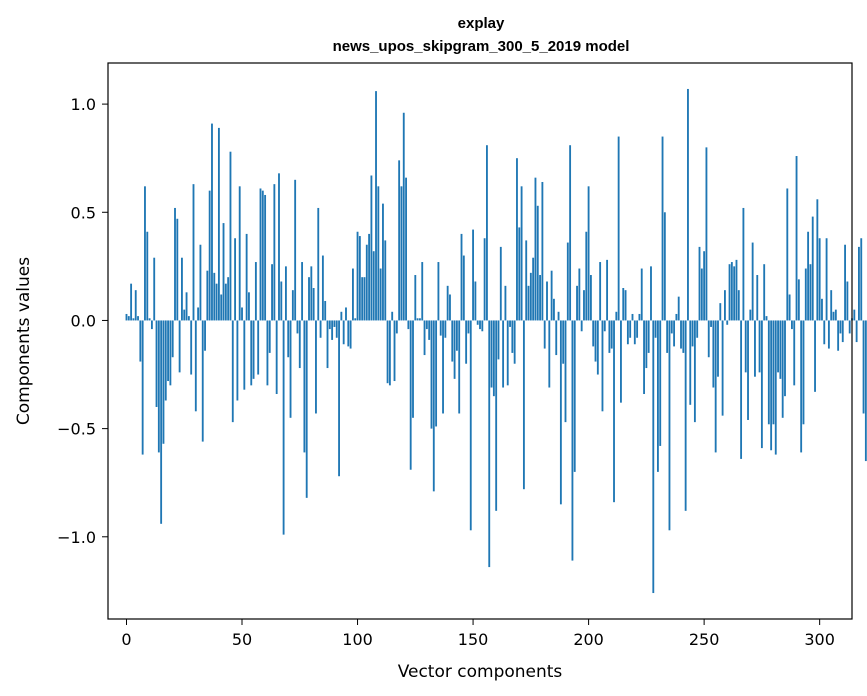 The width and height of the screenshot is (867, 696). I want to click on x-tick-label: 150, so click(473, 639).